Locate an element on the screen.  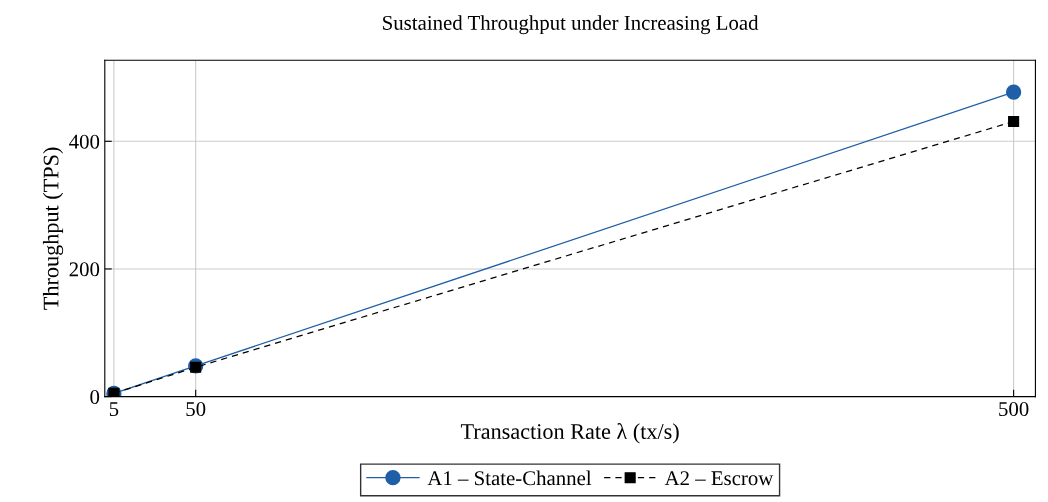
y-axis-title: Throughput (TPS) is located at coordinates (53, 228).